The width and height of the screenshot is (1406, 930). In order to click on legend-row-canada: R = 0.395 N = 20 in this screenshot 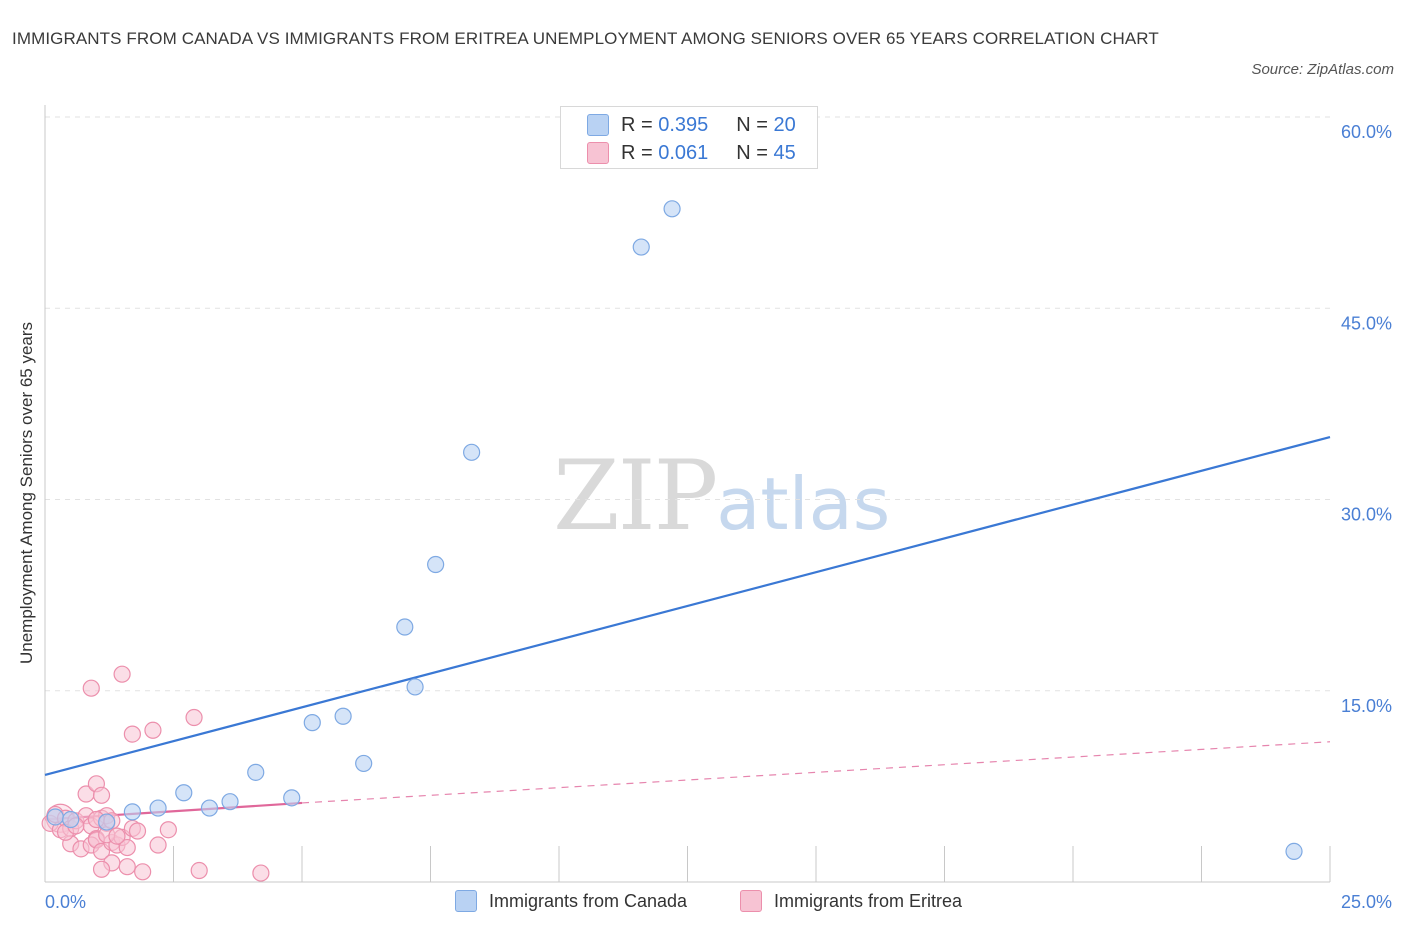, I will do `click(691, 125)`.